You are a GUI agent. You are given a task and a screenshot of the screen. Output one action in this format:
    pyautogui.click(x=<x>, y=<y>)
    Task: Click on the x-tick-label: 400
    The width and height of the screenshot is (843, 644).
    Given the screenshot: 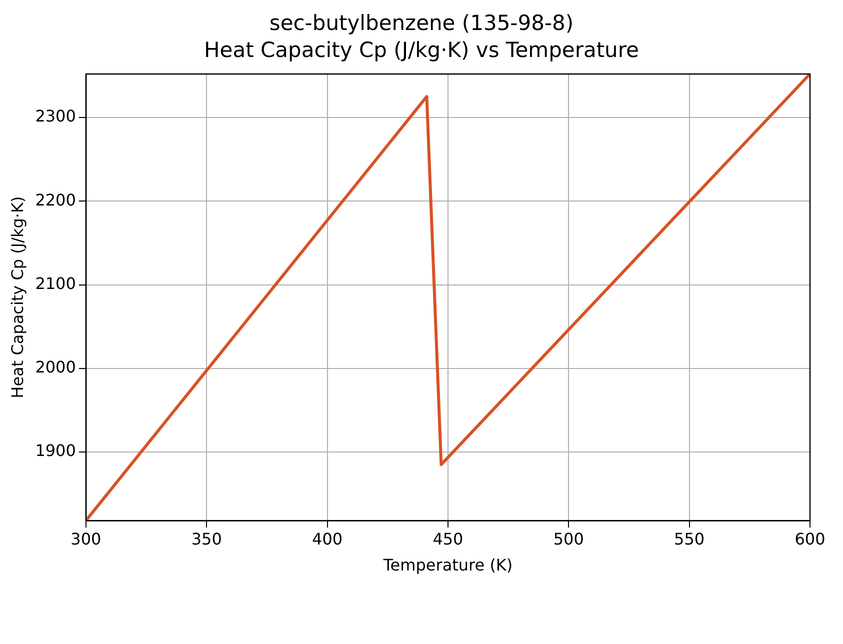 What is the action you would take?
    pyautogui.click(x=327, y=538)
    